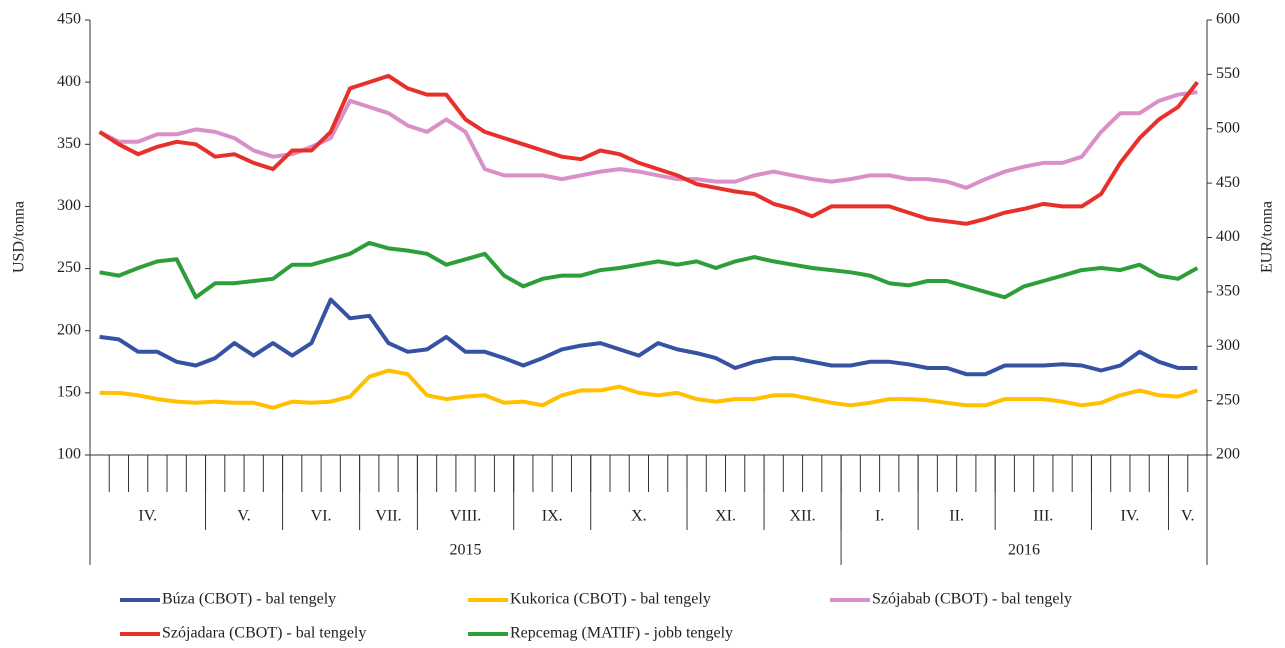 The height and width of the screenshot is (648, 1285). What do you see at coordinates (321, 516) in the screenshot?
I see `month-label: VI.` at bounding box center [321, 516].